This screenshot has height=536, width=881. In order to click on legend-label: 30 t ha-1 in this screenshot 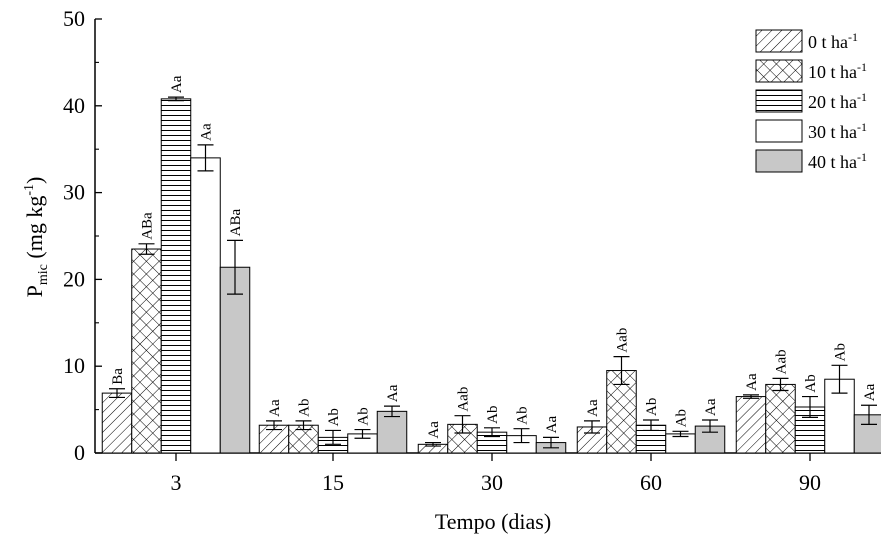, I will do `click(837, 131)`.